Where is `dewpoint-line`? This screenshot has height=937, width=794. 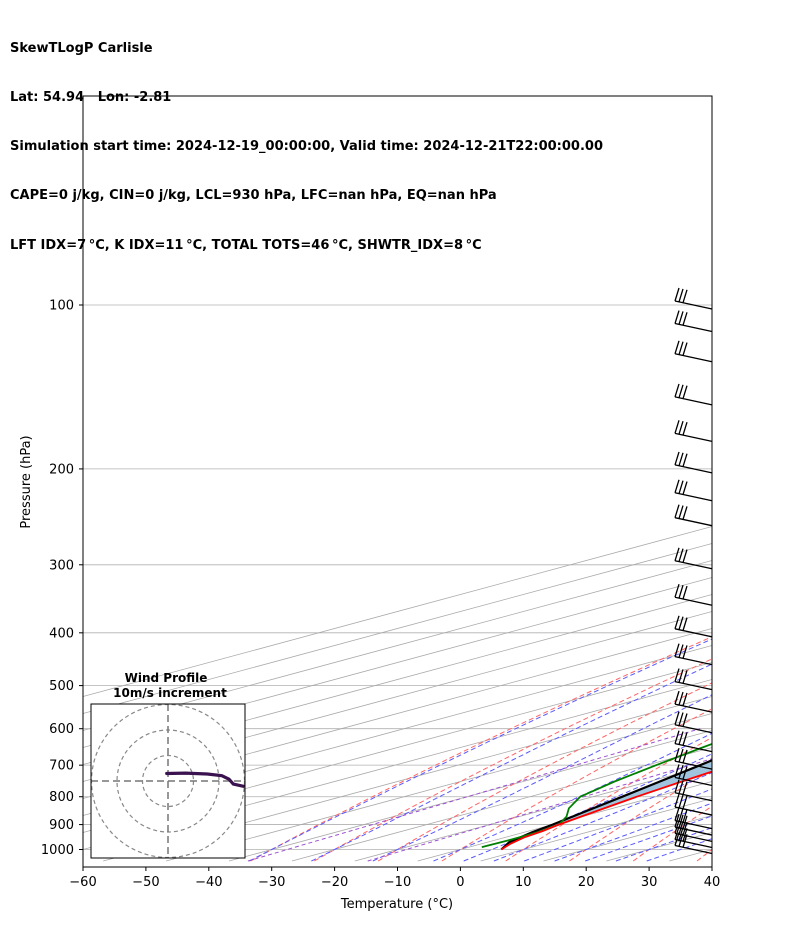
dewpoint-line is located at coordinates (596, 795).